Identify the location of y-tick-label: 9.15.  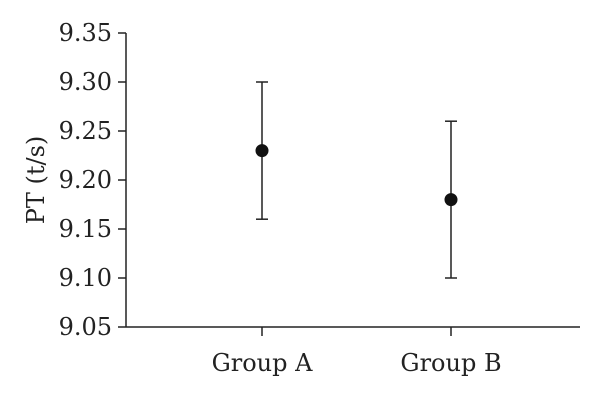
(85, 229).